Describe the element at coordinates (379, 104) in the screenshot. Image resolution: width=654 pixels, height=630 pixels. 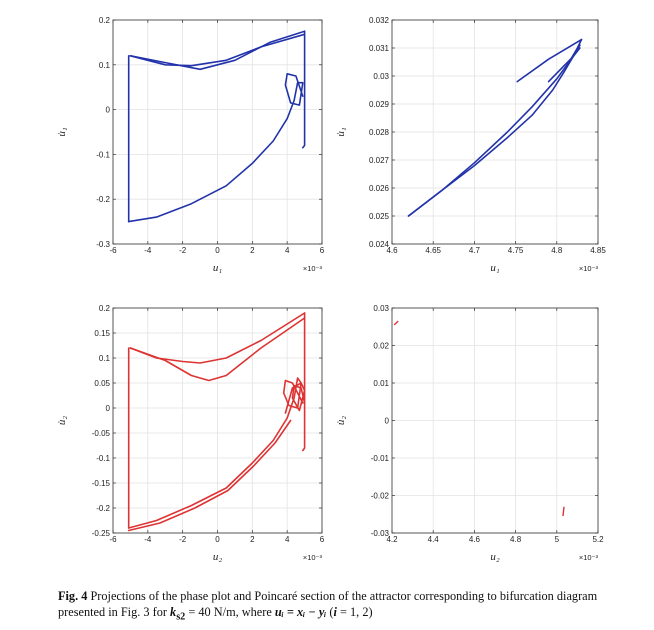
I see `y-tick-label: 0.029` at that location.